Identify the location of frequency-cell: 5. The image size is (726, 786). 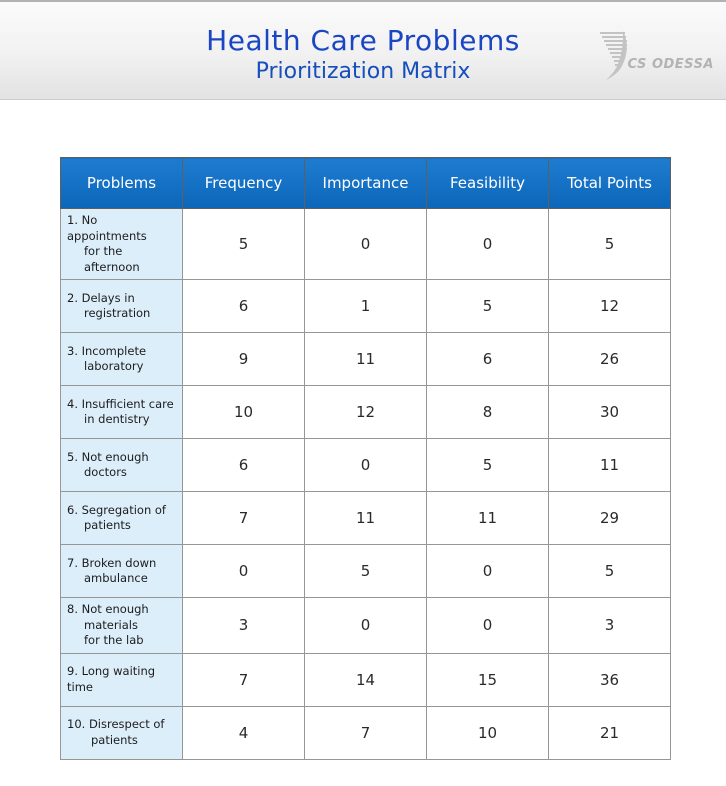
(243, 244).